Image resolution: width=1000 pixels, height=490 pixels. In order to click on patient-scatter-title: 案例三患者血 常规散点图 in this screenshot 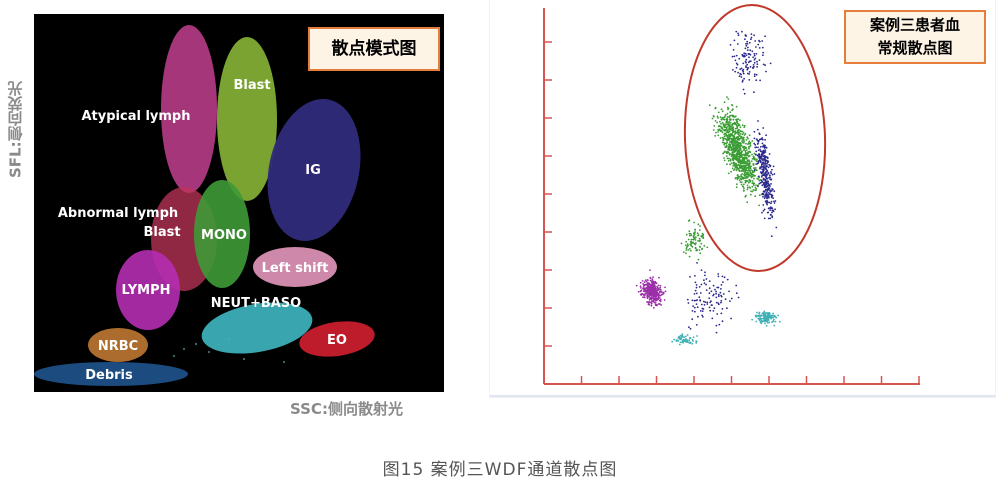, I will do `click(915, 37)`.